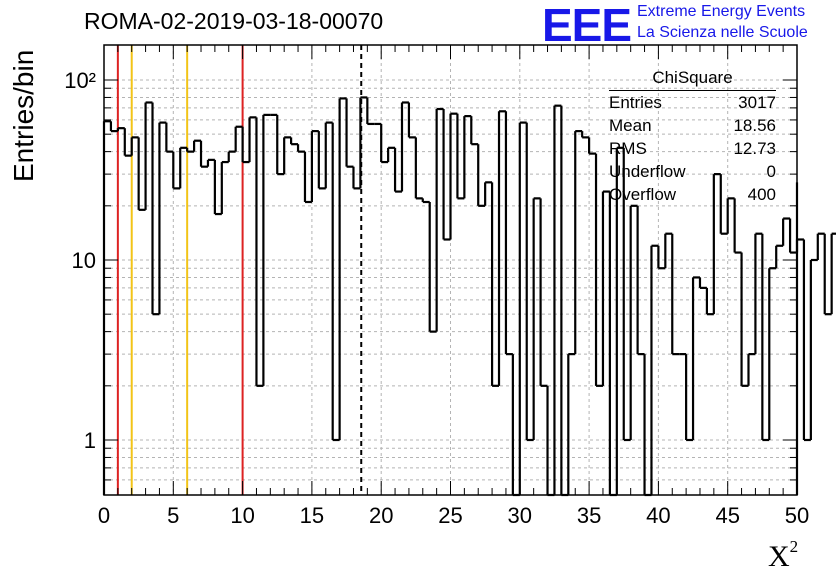 This screenshot has height=574, width=836. I want to click on x-tick-label: 35, so click(589, 515).